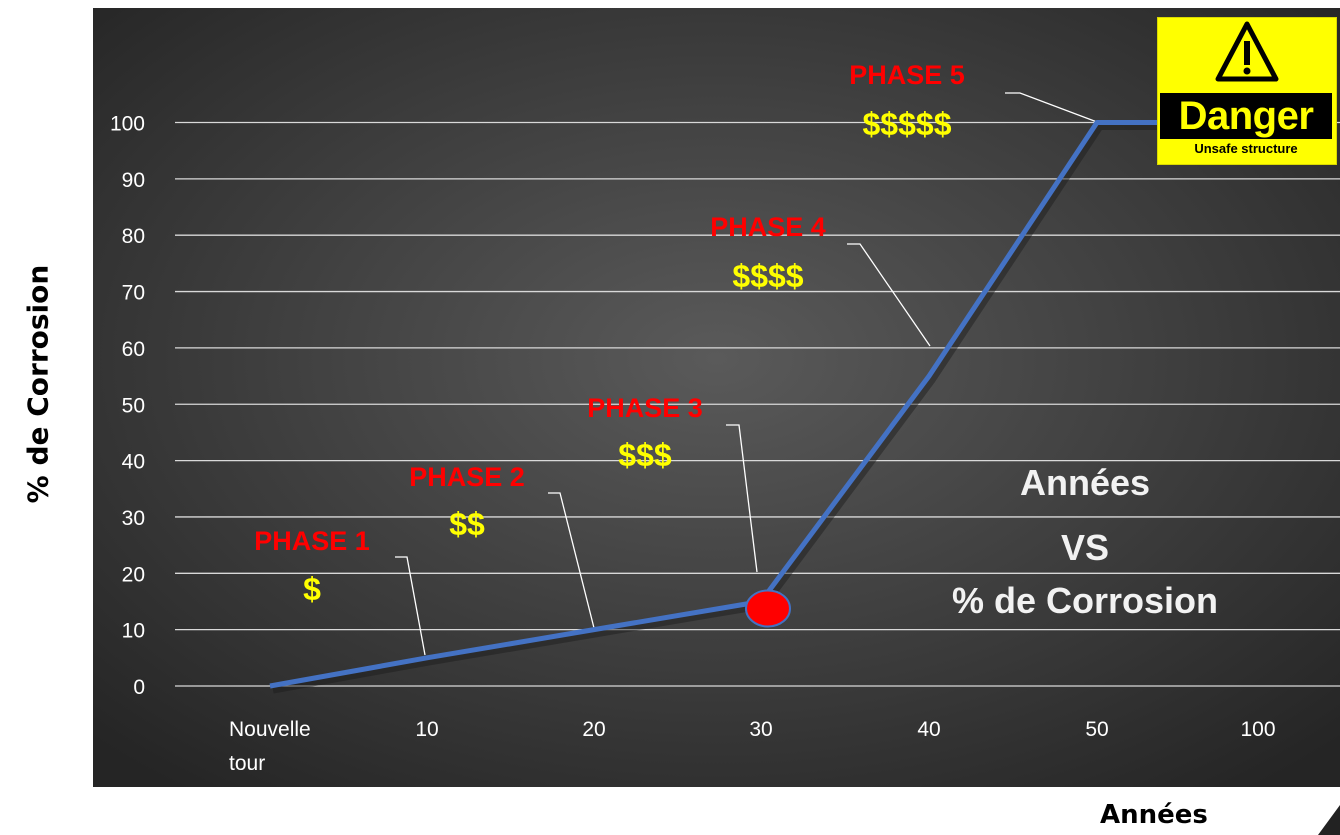 This screenshot has width=1340, height=835. What do you see at coordinates (1154, 815) in the screenshot?
I see `x-axis-label: Années` at bounding box center [1154, 815].